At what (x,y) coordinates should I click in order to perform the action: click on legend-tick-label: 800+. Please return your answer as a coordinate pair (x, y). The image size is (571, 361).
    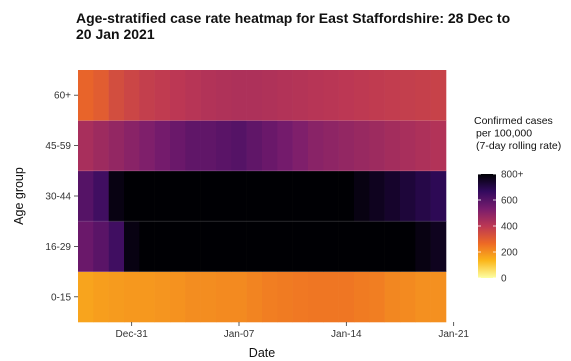
    Looking at the image, I should click on (512, 175).